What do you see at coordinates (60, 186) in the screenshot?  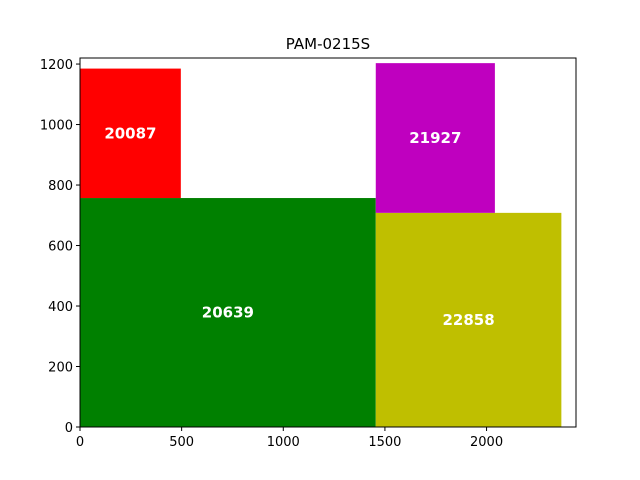 I see `y-tick-label: 800` at bounding box center [60, 186].